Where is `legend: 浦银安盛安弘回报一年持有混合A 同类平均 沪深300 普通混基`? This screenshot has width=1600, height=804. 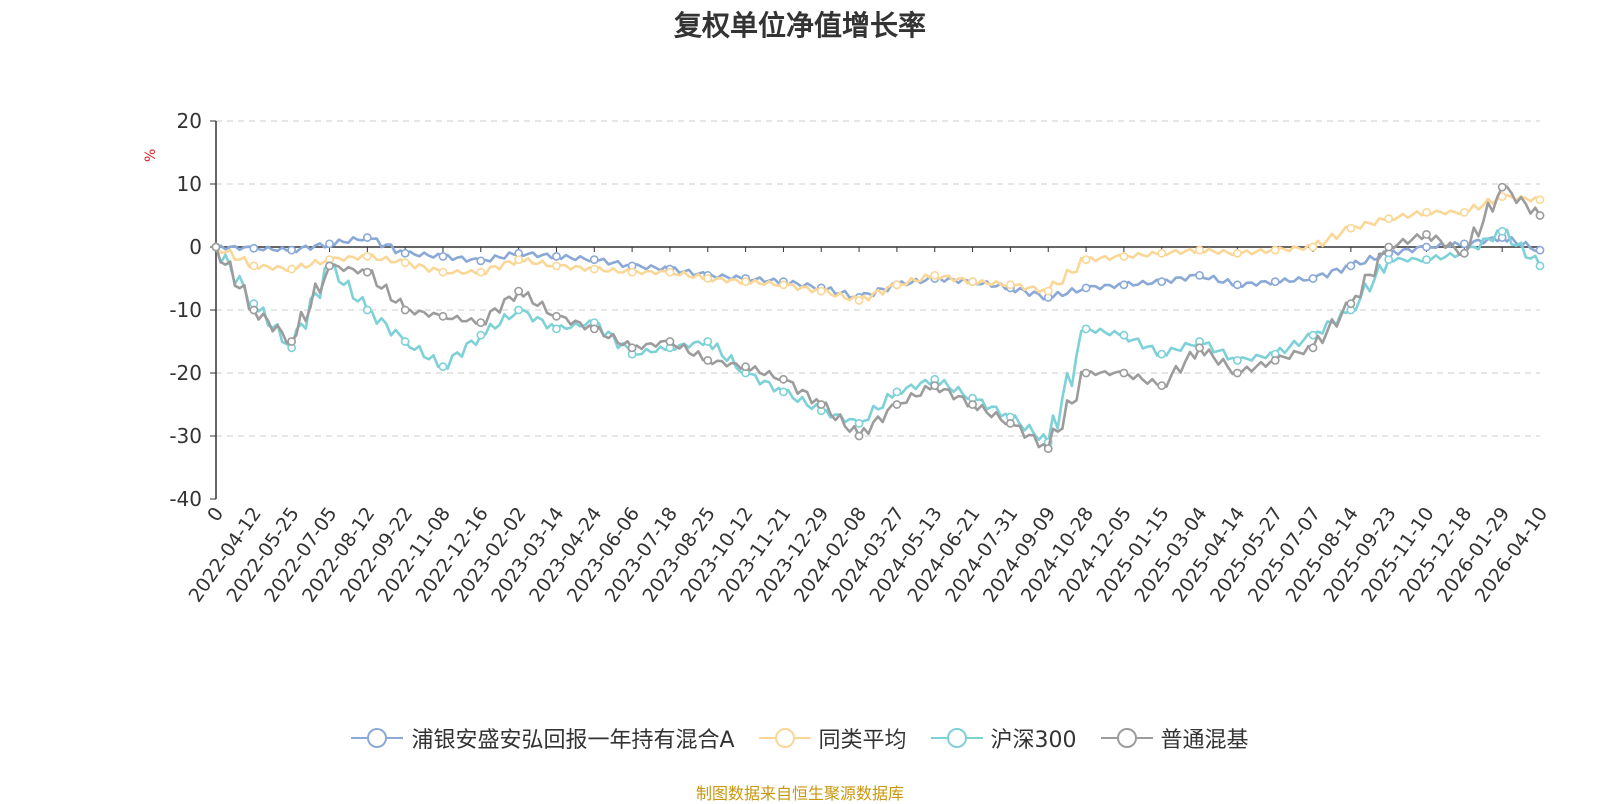 legend: 浦银安盛安弘回报一年持有混合A 同类平均 沪深300 普通混基 is located at coordinates (800, 738).